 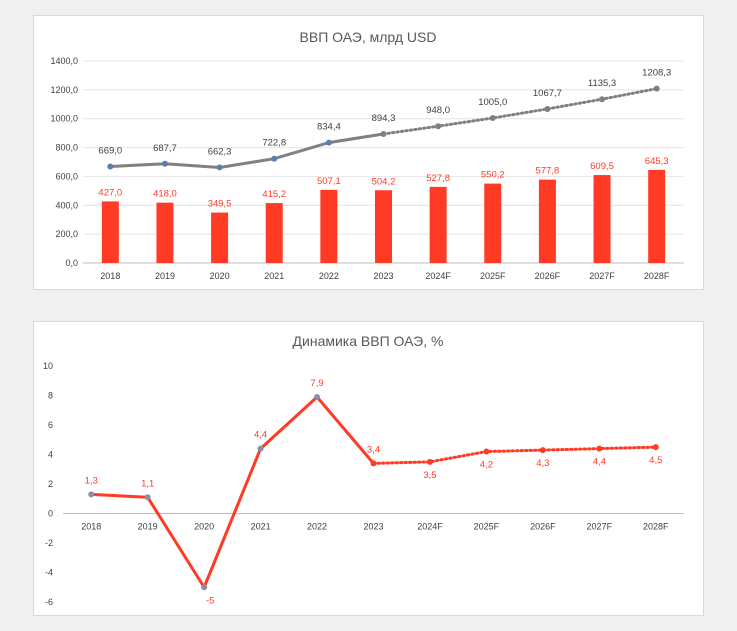 What do you see at coordinates (602, 276) in the screenshot?
I see `x-tick-label: 2027F` at bounding box center [602, 276].